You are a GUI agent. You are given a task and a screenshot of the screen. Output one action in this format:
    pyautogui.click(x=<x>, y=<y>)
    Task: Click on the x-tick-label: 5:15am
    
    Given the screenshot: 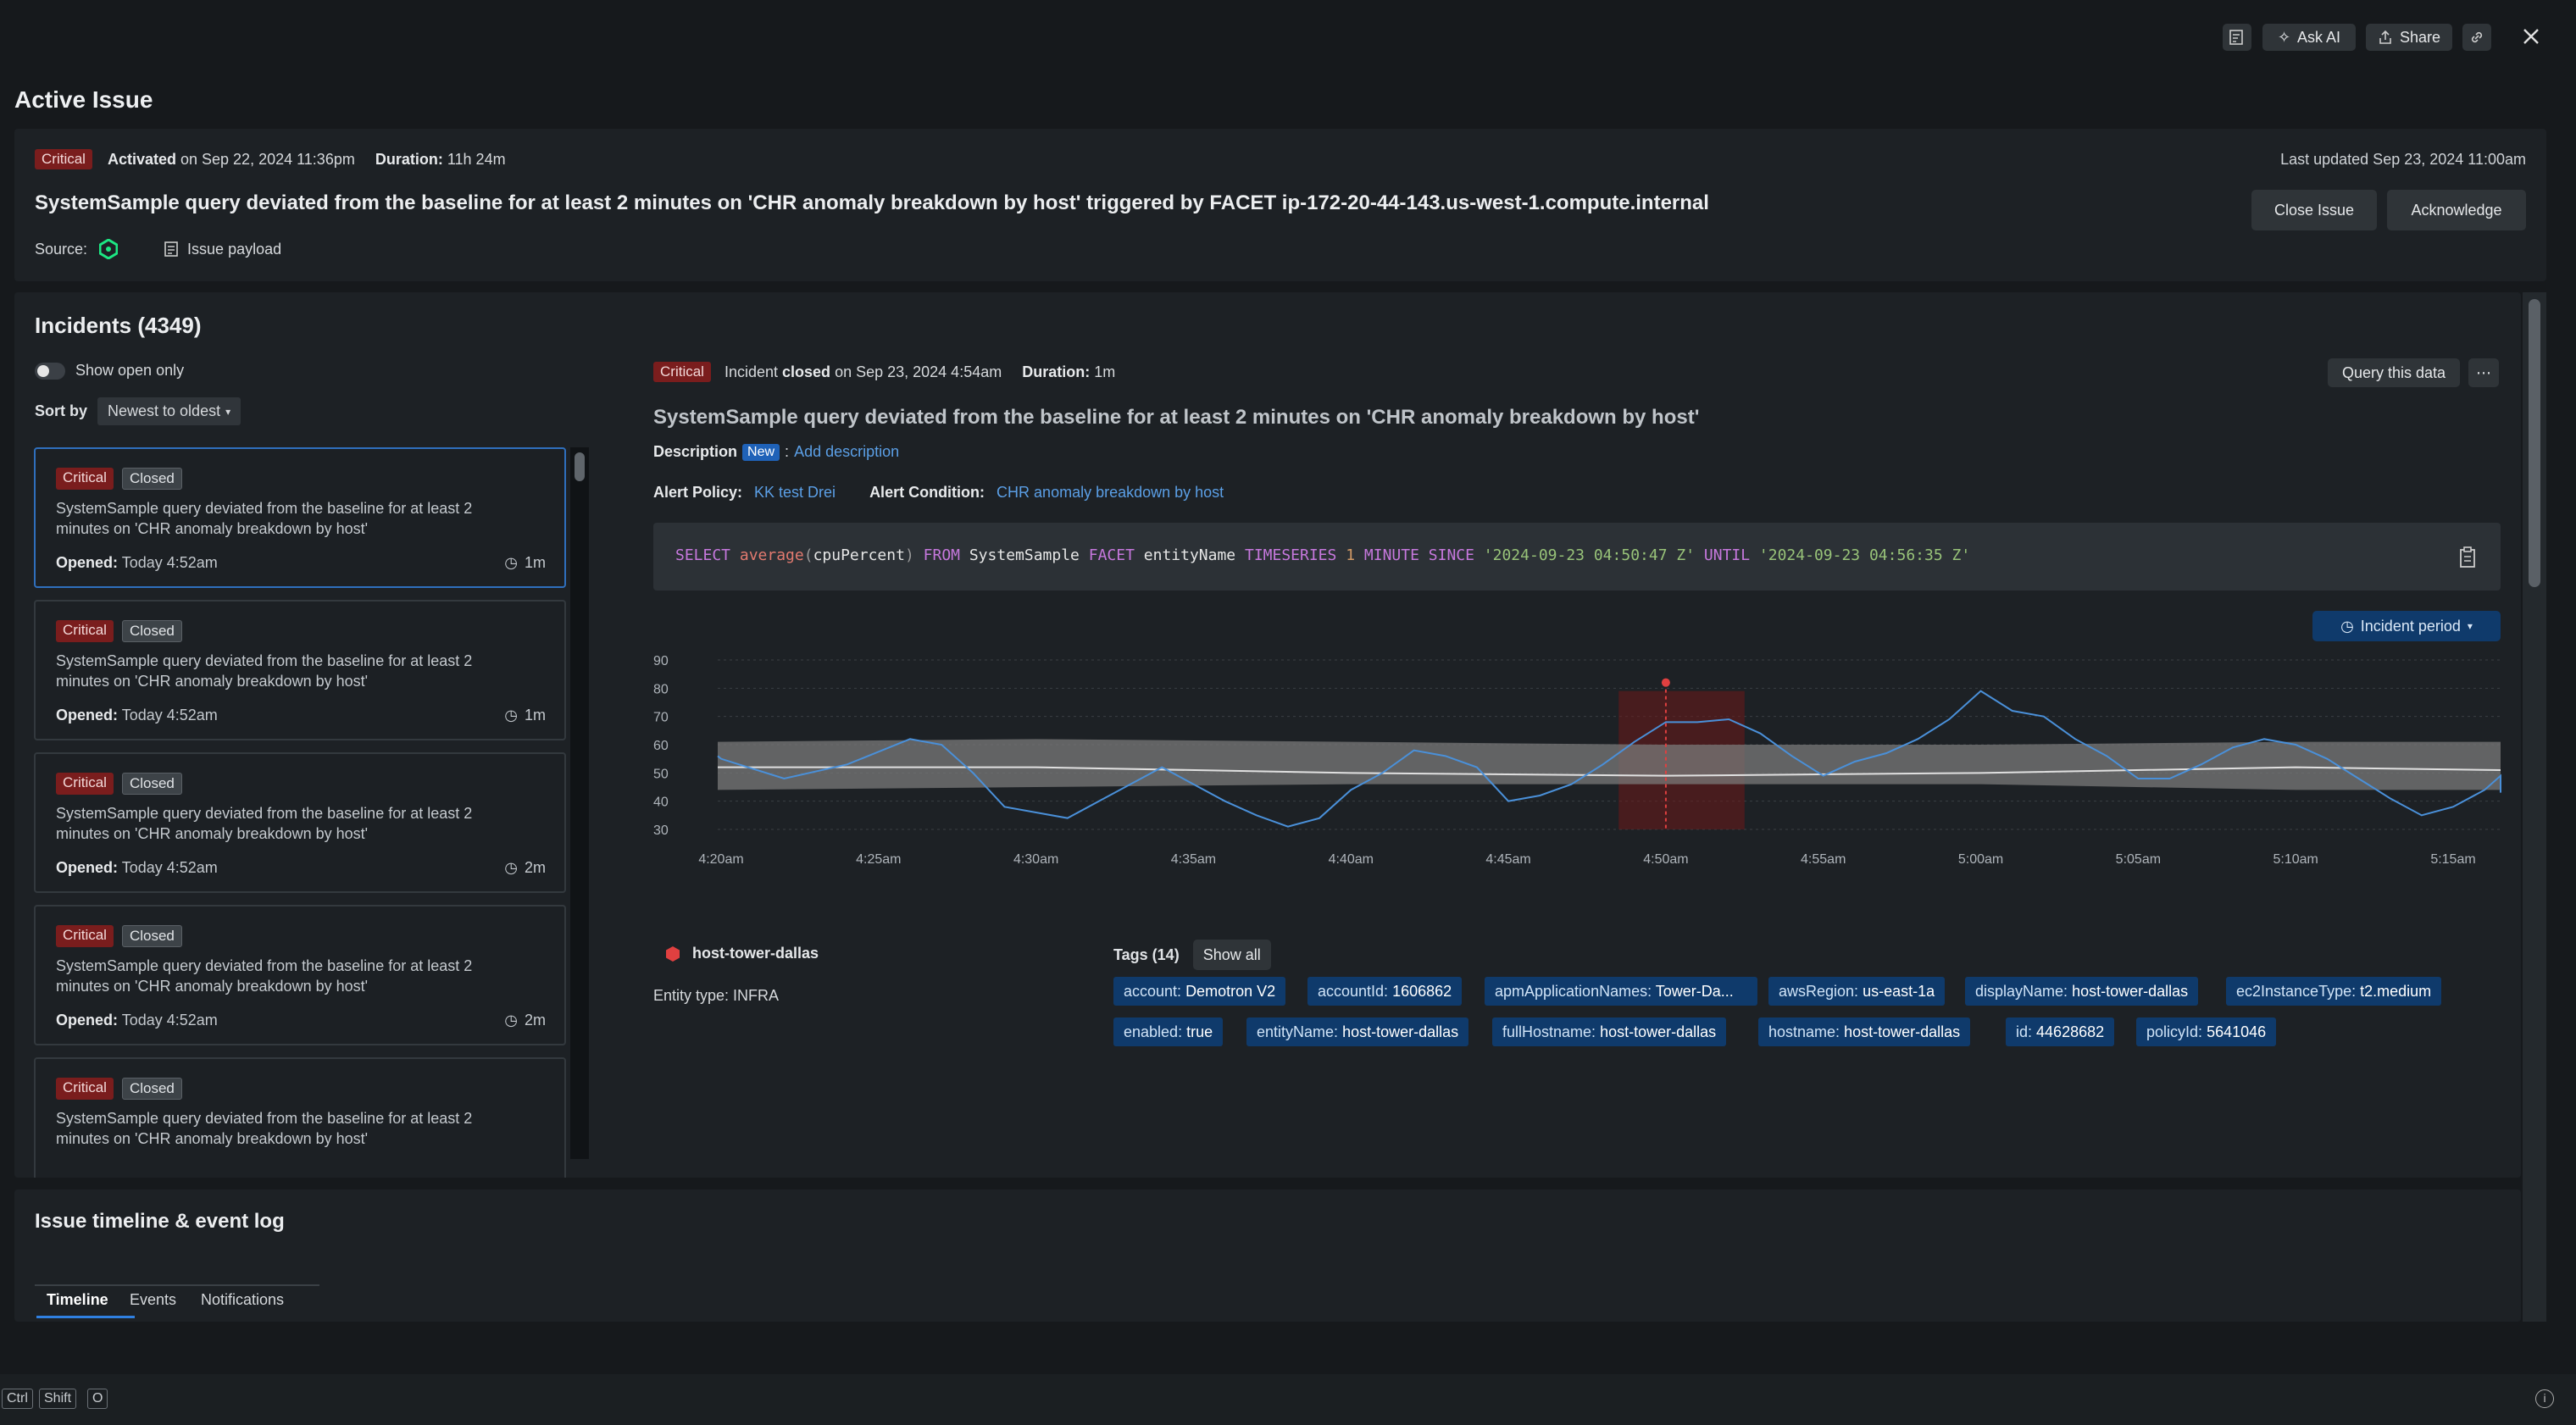 What is the action you would take?
    pyautogui.click(x=2452, y=859)
    